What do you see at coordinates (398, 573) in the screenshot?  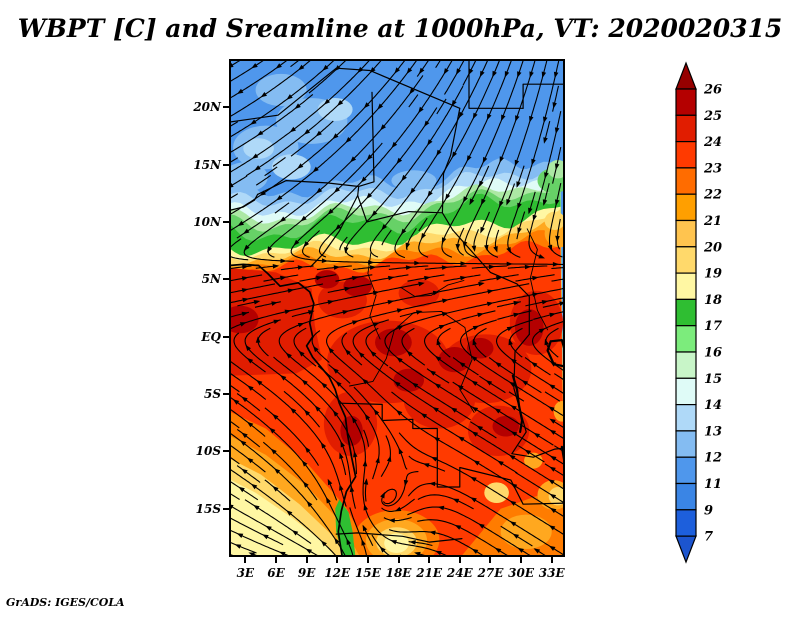 I see `x-axis-label: 18E` at bounding box center [398, 573].